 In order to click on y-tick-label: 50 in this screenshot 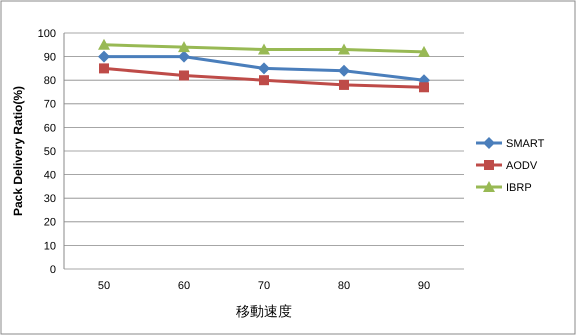, I will do `click(50, 152)`.